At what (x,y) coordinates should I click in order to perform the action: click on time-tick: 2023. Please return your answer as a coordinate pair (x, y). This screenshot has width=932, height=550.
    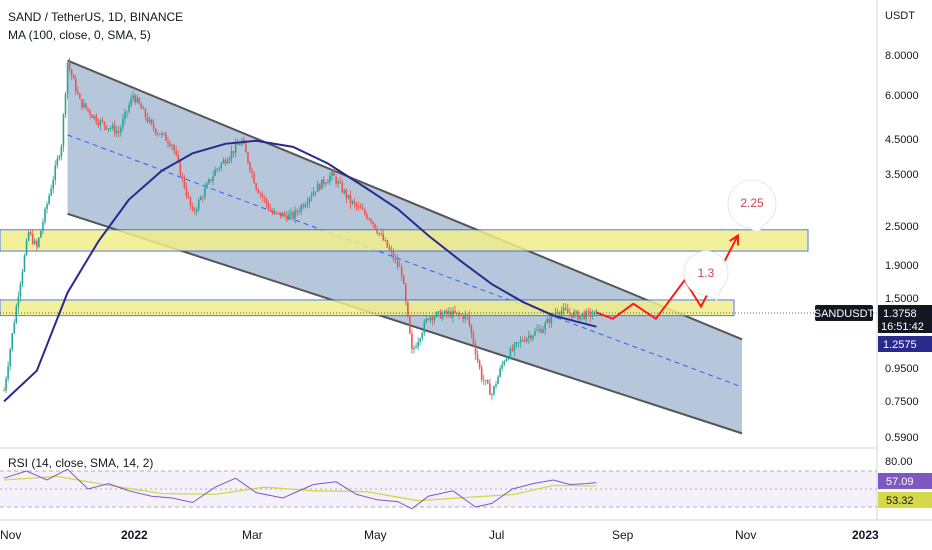
    Looking at the image, I should click on (865, 535).